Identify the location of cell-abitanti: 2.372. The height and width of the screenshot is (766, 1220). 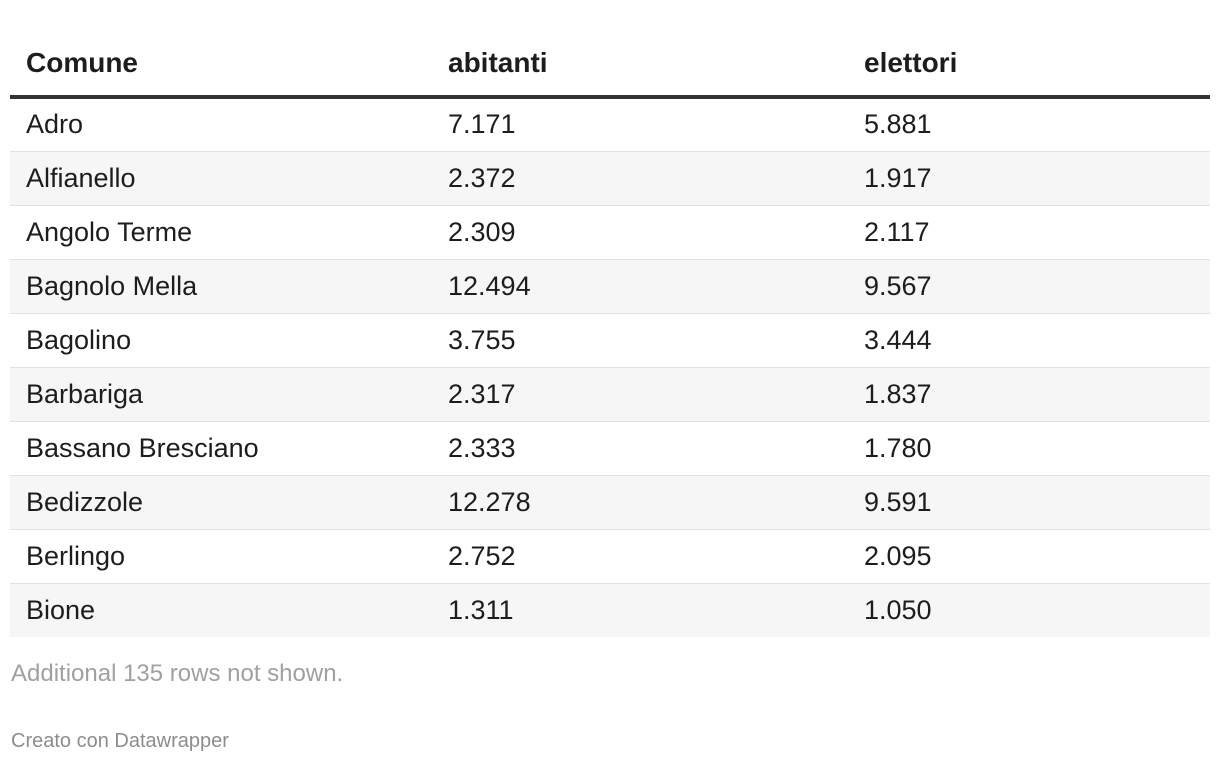
(640, 178).